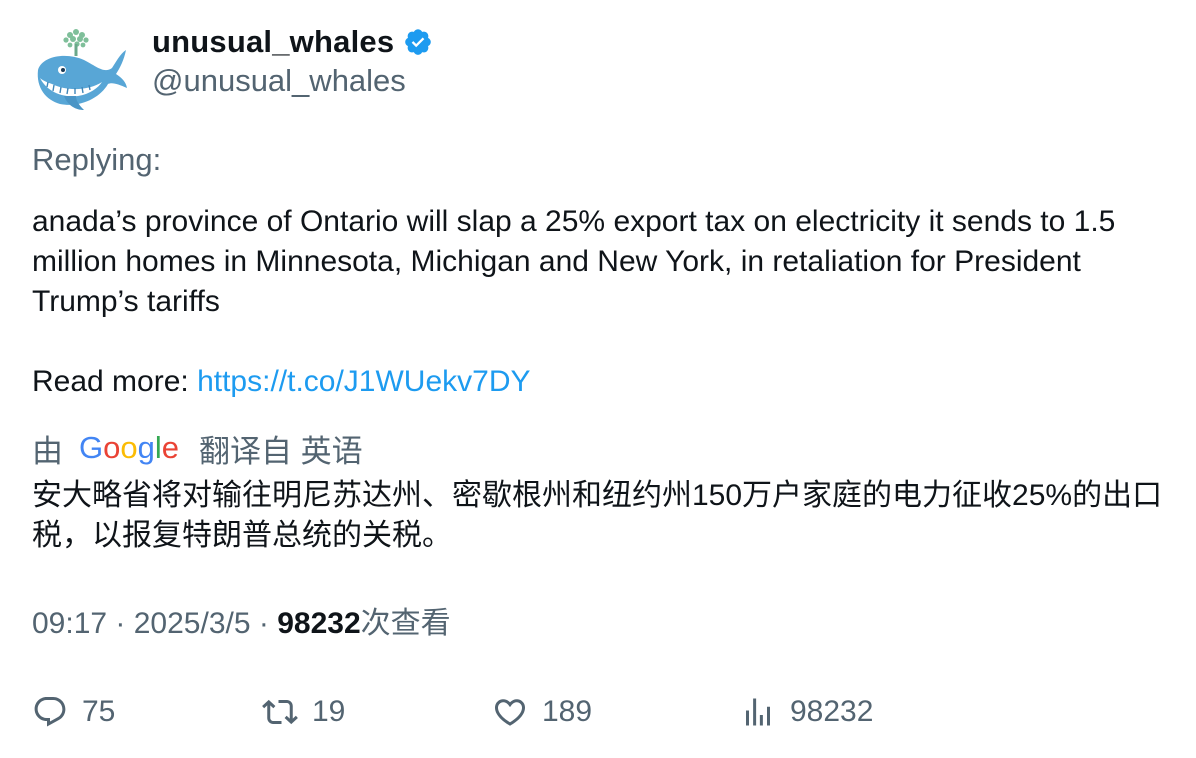 This screenshot has width=1196, height=758. I want to click on author-handle: @unusual_whales, so click(292, 81).